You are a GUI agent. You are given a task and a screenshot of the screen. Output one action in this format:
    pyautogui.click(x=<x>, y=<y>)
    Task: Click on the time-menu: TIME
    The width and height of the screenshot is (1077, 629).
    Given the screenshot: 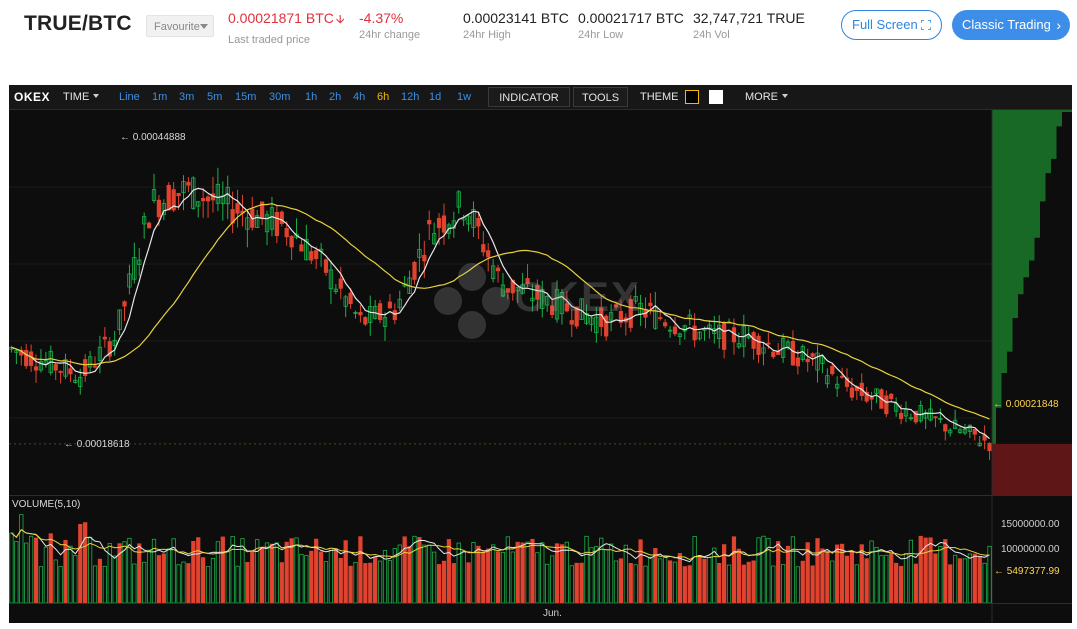 What is the action you would take?
    pyautogui.click(x=81, y=97)
    